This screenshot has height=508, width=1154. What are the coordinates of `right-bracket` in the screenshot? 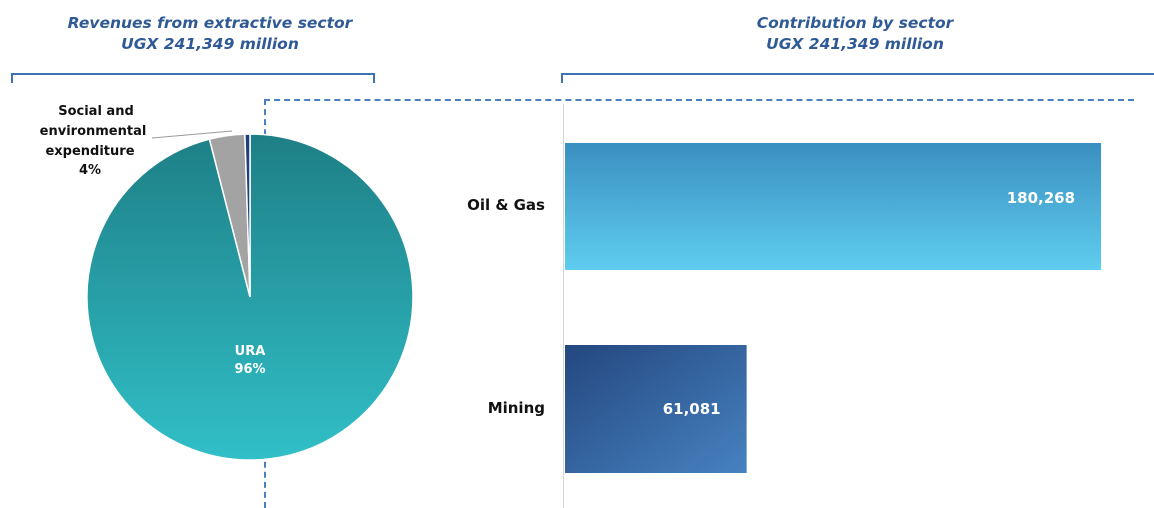 It's located at (857, 78).